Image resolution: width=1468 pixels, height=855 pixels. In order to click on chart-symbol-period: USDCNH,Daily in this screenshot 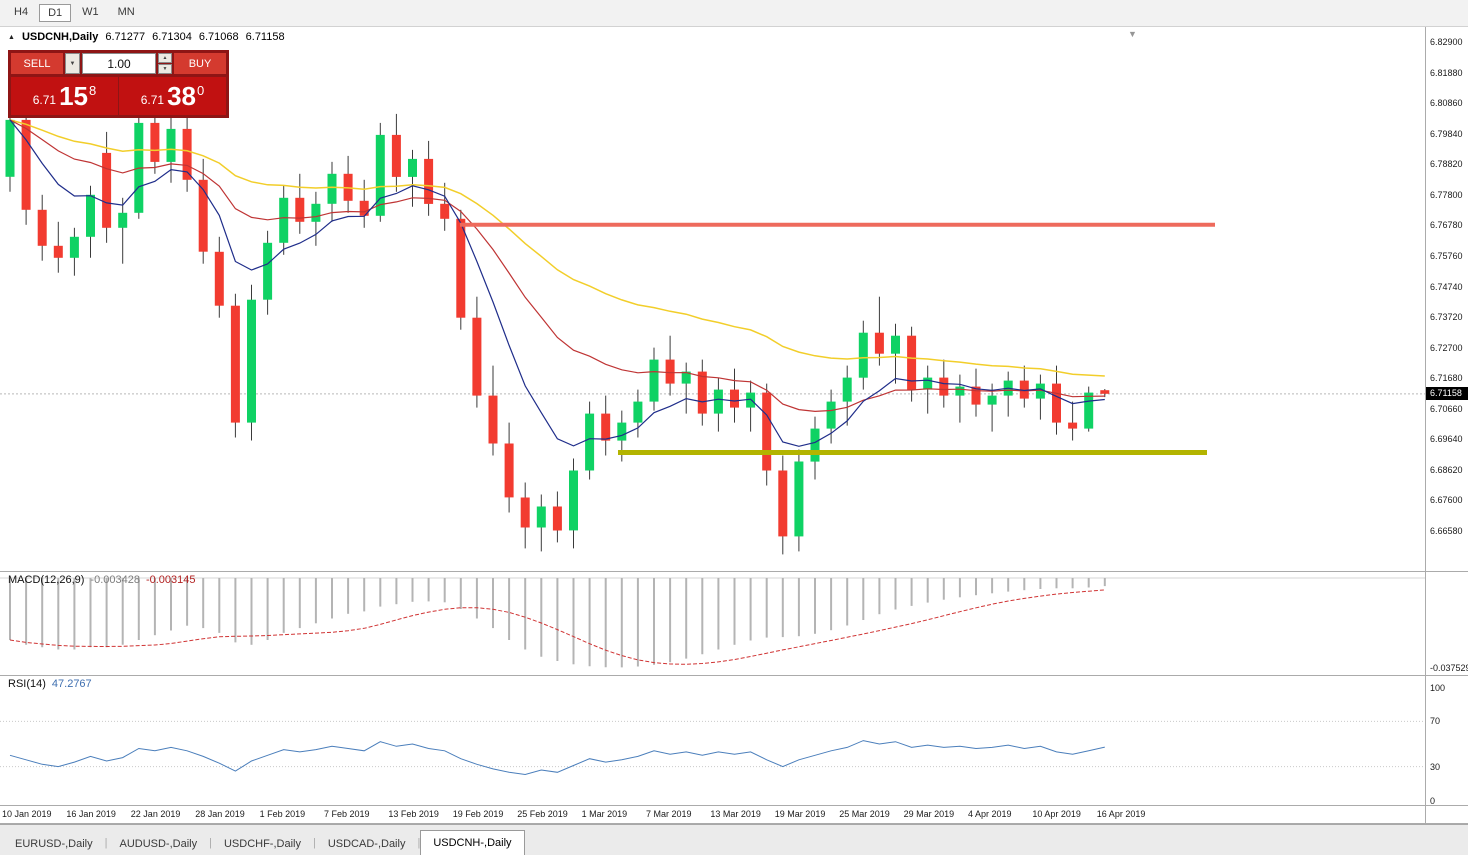, I will do `click(60, 37)`.